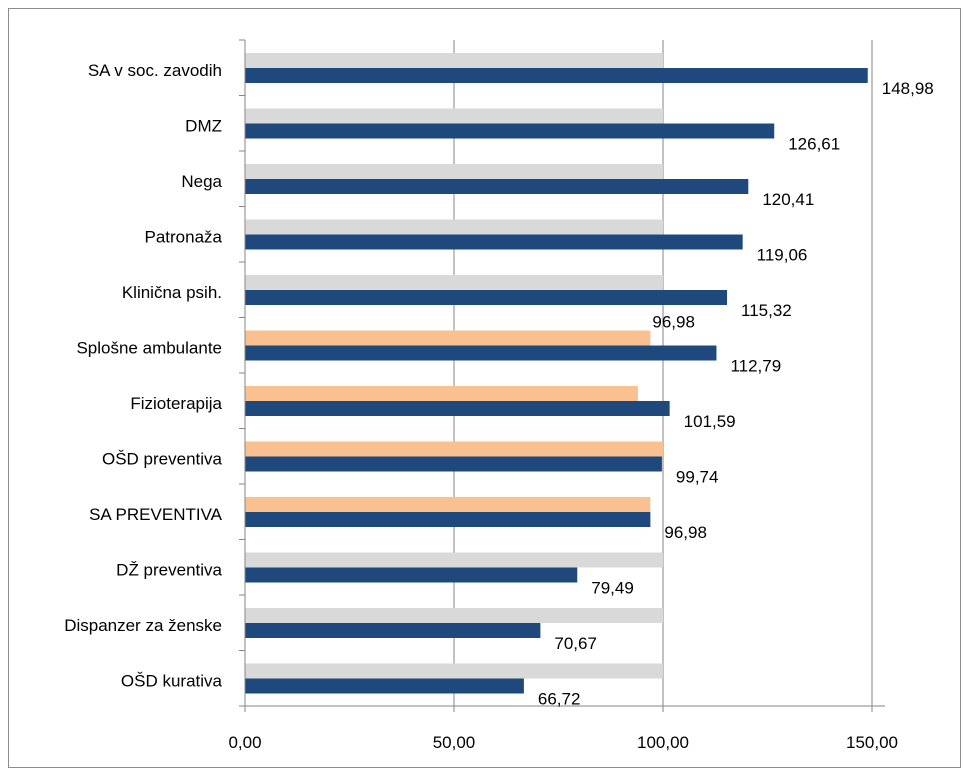 This screenshot has width=965, height=770. I want to click on category-label: Nega, so click(201, 181).